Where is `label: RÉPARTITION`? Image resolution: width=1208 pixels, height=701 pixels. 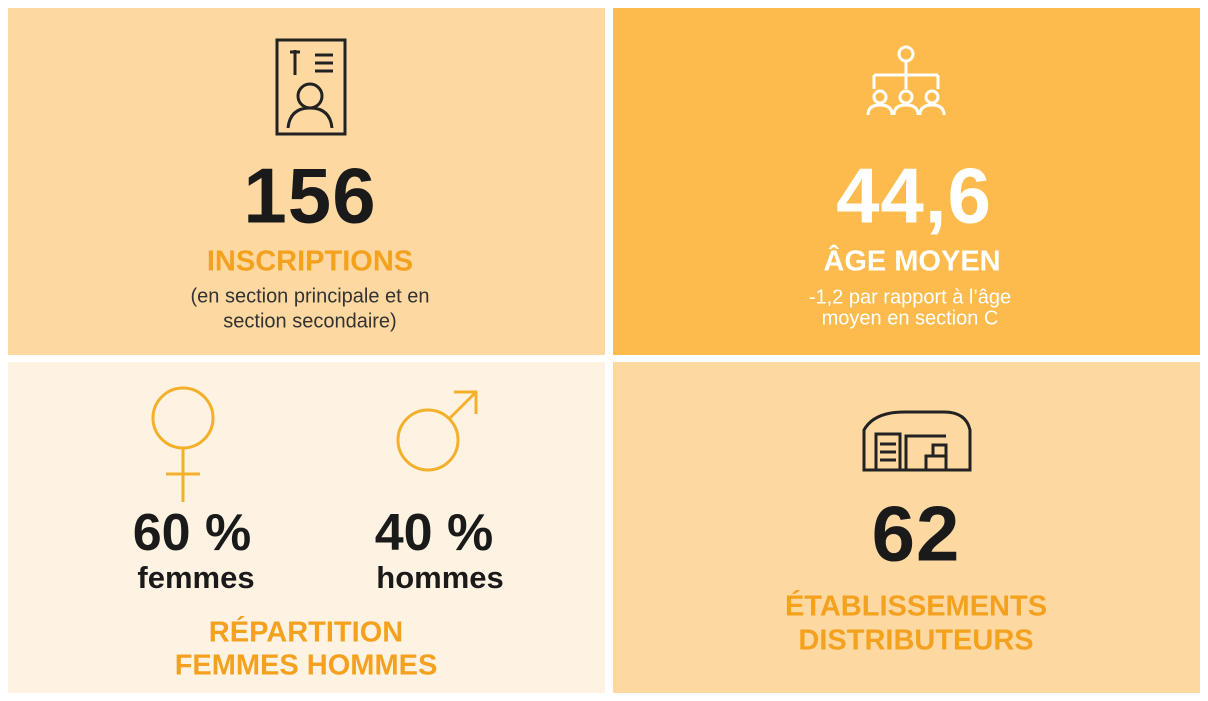 label: RÉPARTITION is located at coordinates (306, 632).